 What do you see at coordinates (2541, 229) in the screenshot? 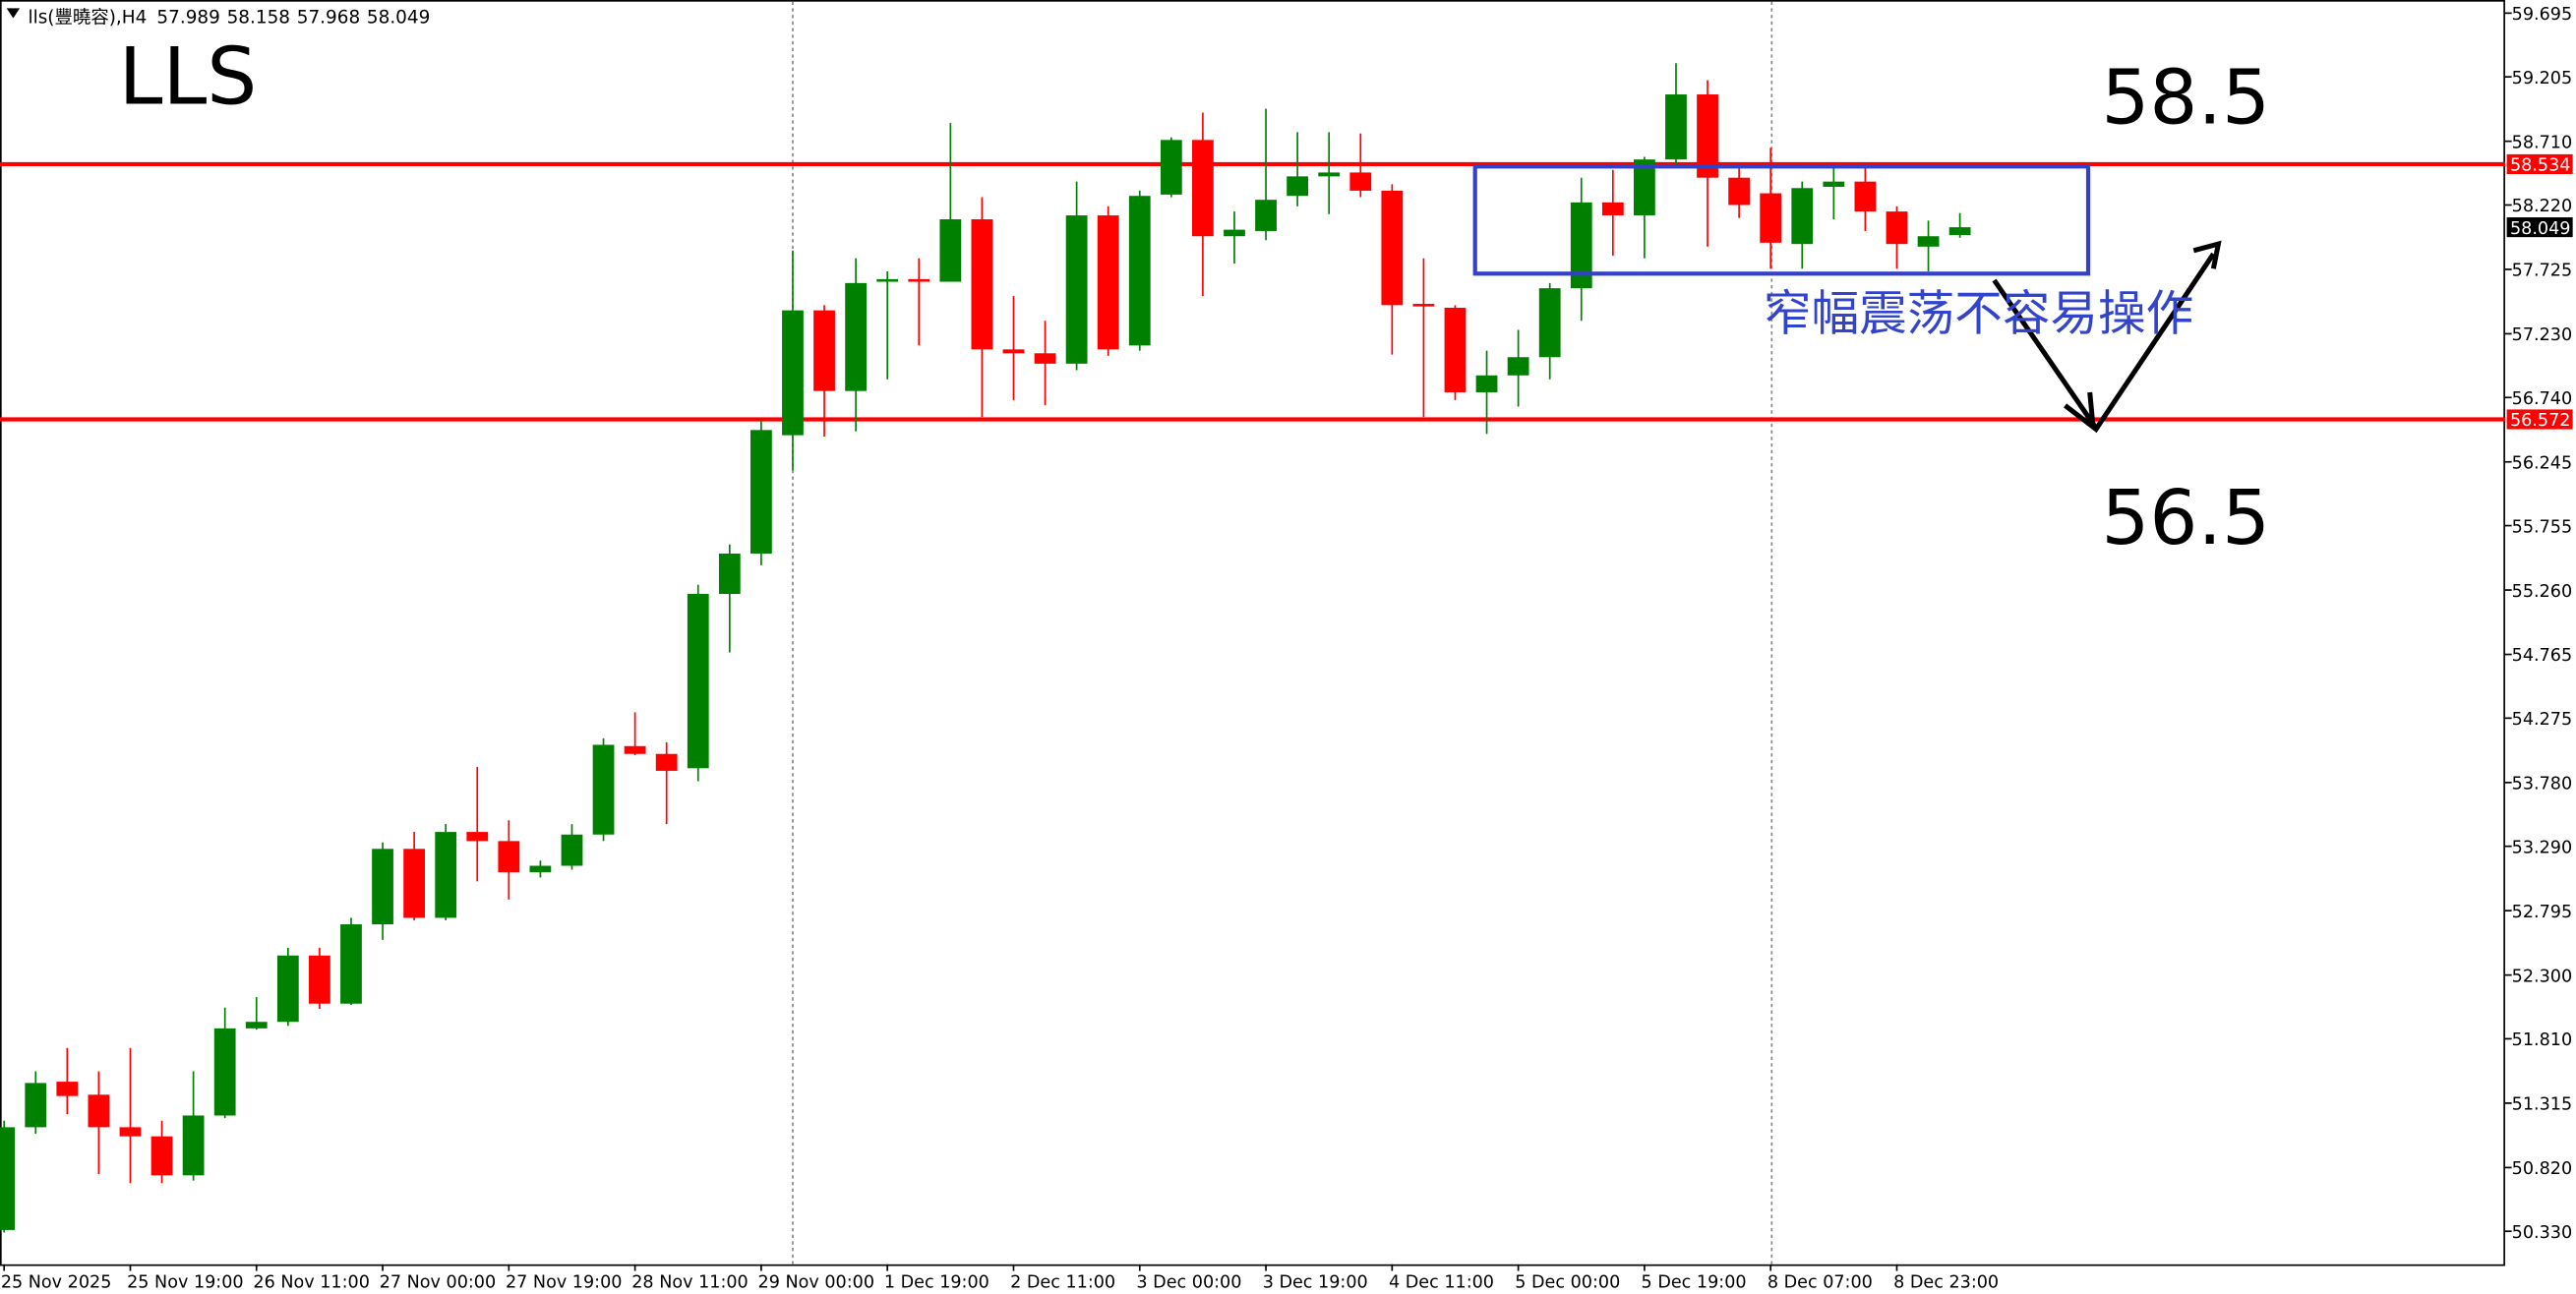
I see `last-price-label: 58.049` at bounding box center [2541, 229].